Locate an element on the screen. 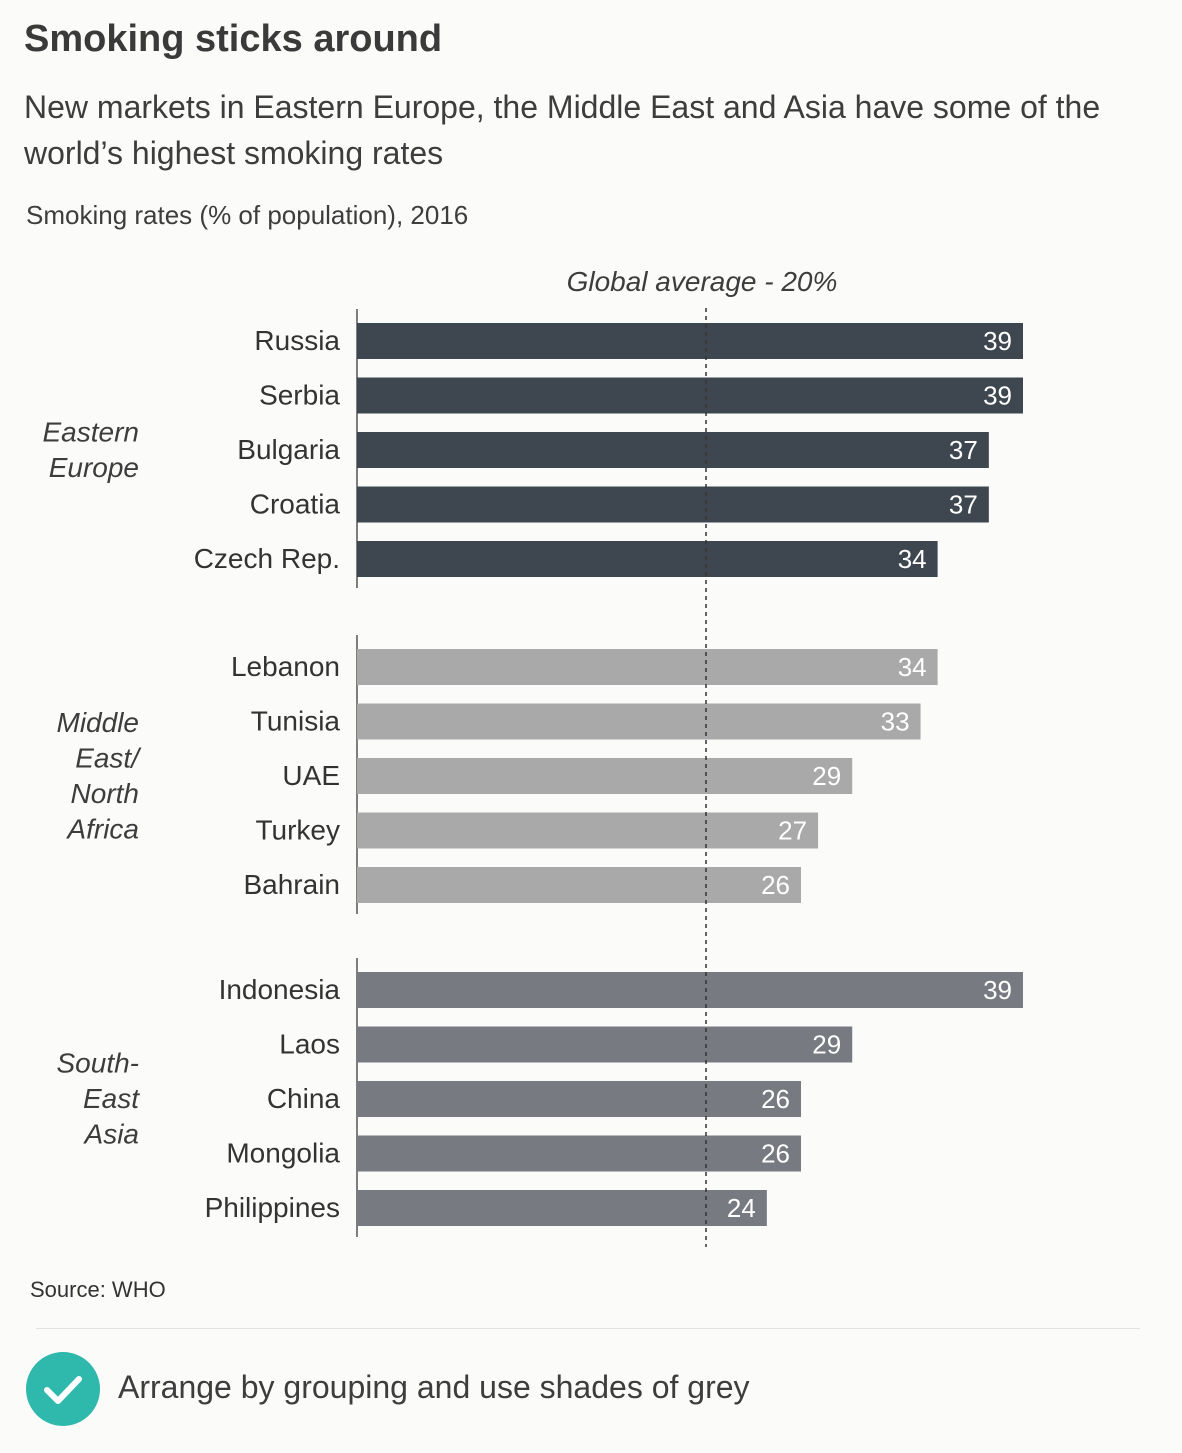 This screenshot has width=1182, height=1453. category-label: Tunisia is located at coordinates (296, 721).